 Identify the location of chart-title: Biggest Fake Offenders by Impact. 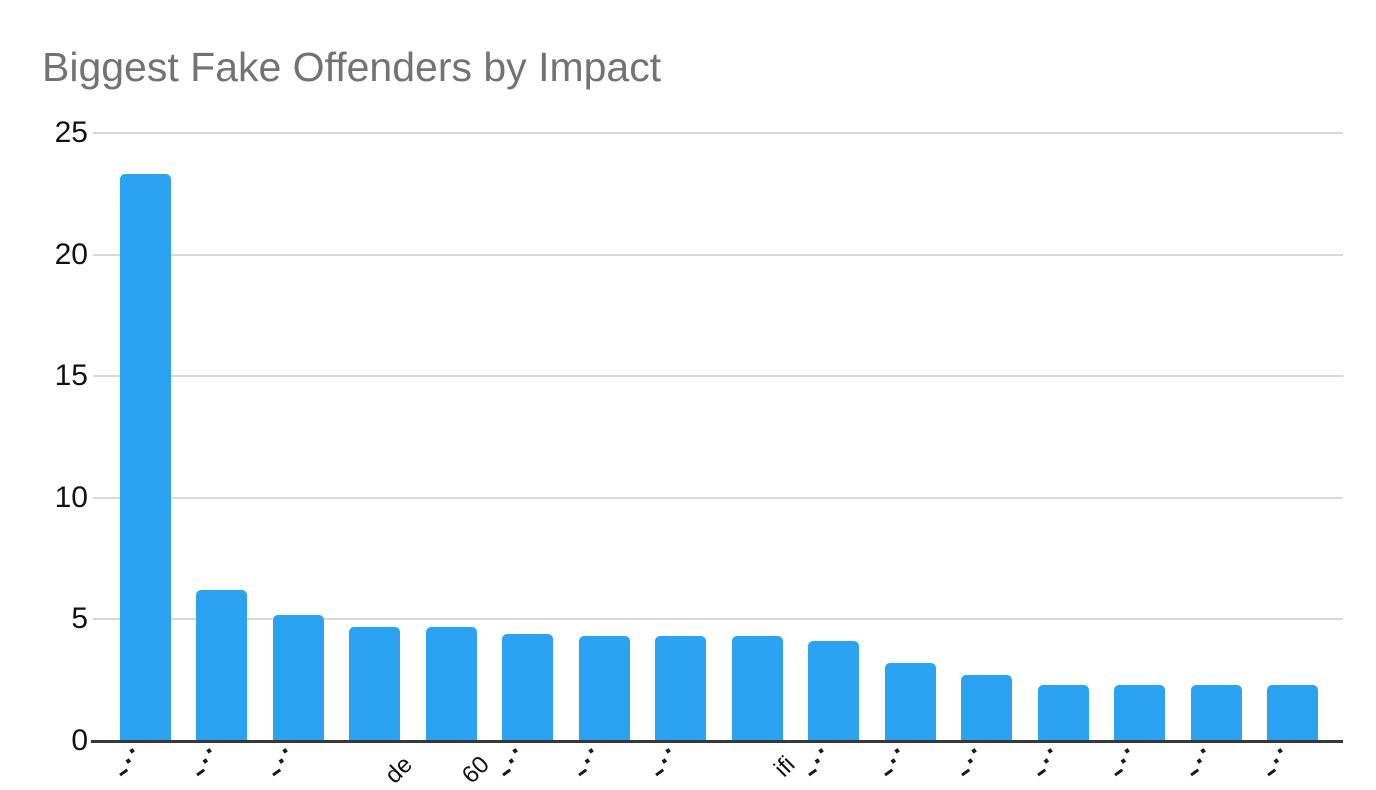
(352, 67).